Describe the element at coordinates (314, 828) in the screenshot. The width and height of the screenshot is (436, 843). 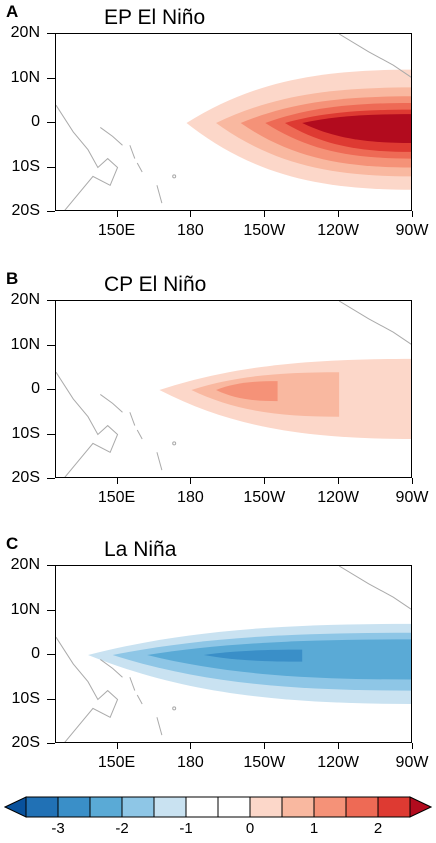
I see `colorbar-label: 1` at that location.